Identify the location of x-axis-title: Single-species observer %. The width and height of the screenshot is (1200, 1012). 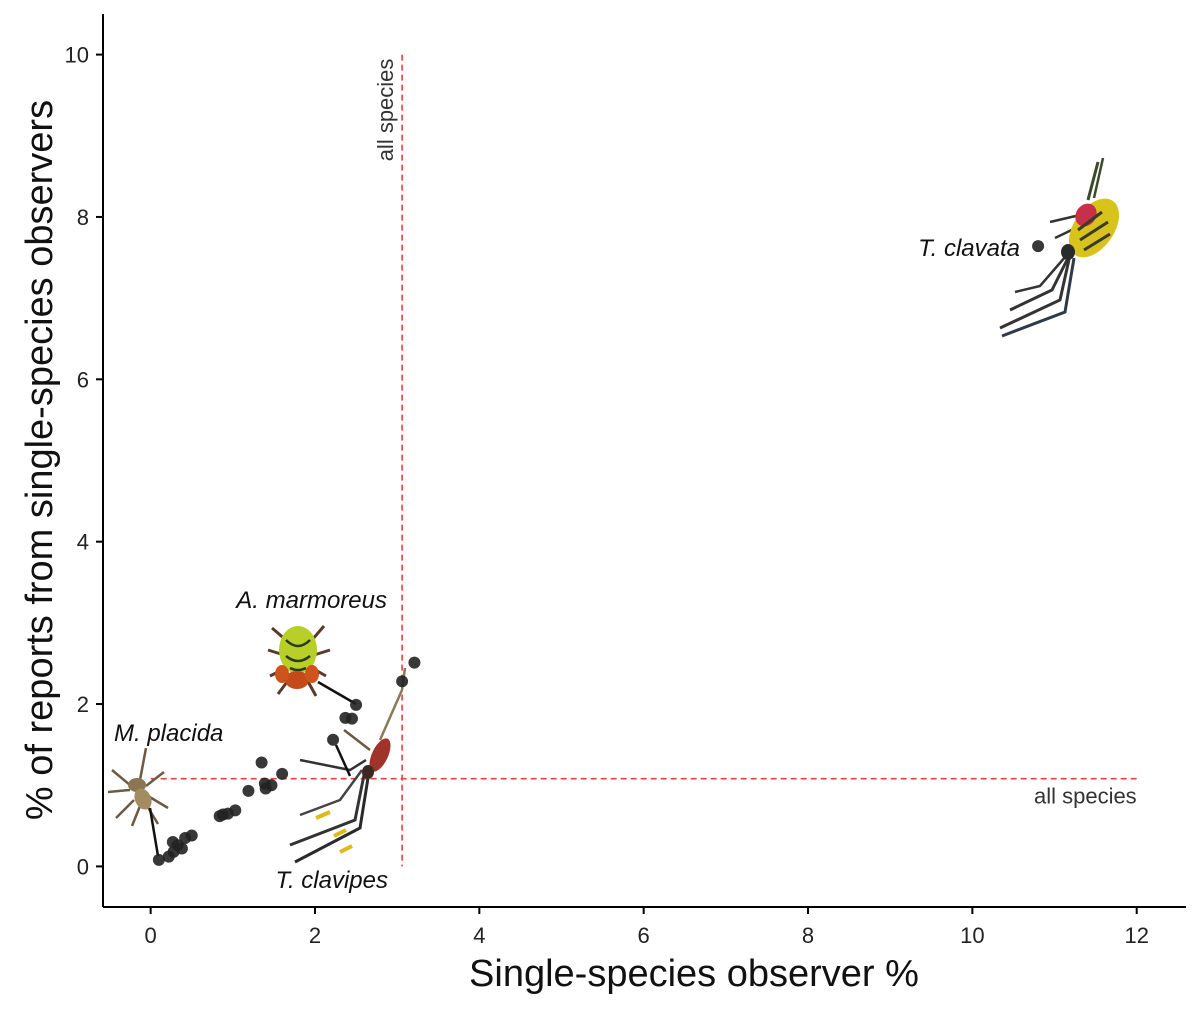
(694, 974).